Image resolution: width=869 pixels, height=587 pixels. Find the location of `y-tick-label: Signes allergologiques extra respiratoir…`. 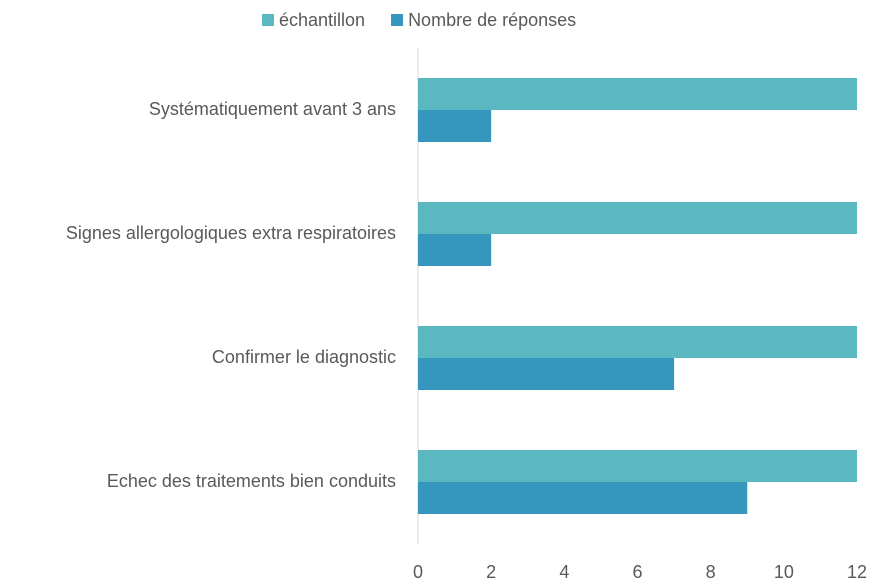

y-tick-label: Signes allergologiques extra respiratoir… is located at coordinates (231, 233).